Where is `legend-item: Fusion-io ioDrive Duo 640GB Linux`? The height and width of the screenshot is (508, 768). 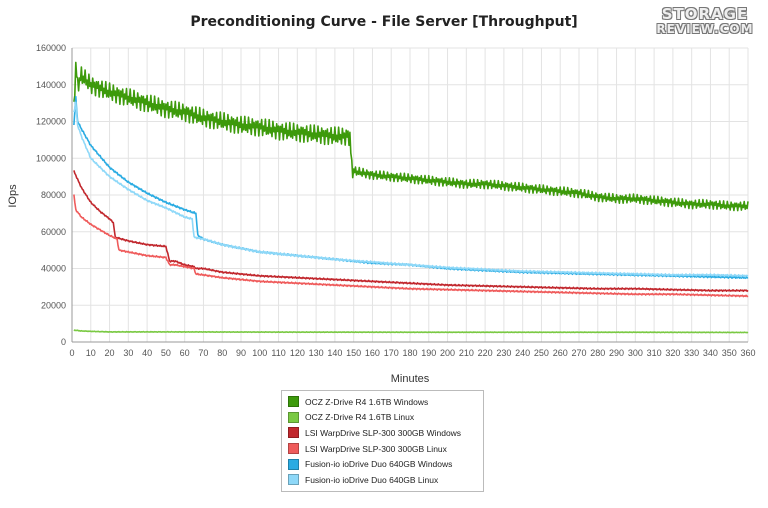 legend-item: Fusion-io ioDrive Duo 640GB Linux is located at coordinates (382, 480).